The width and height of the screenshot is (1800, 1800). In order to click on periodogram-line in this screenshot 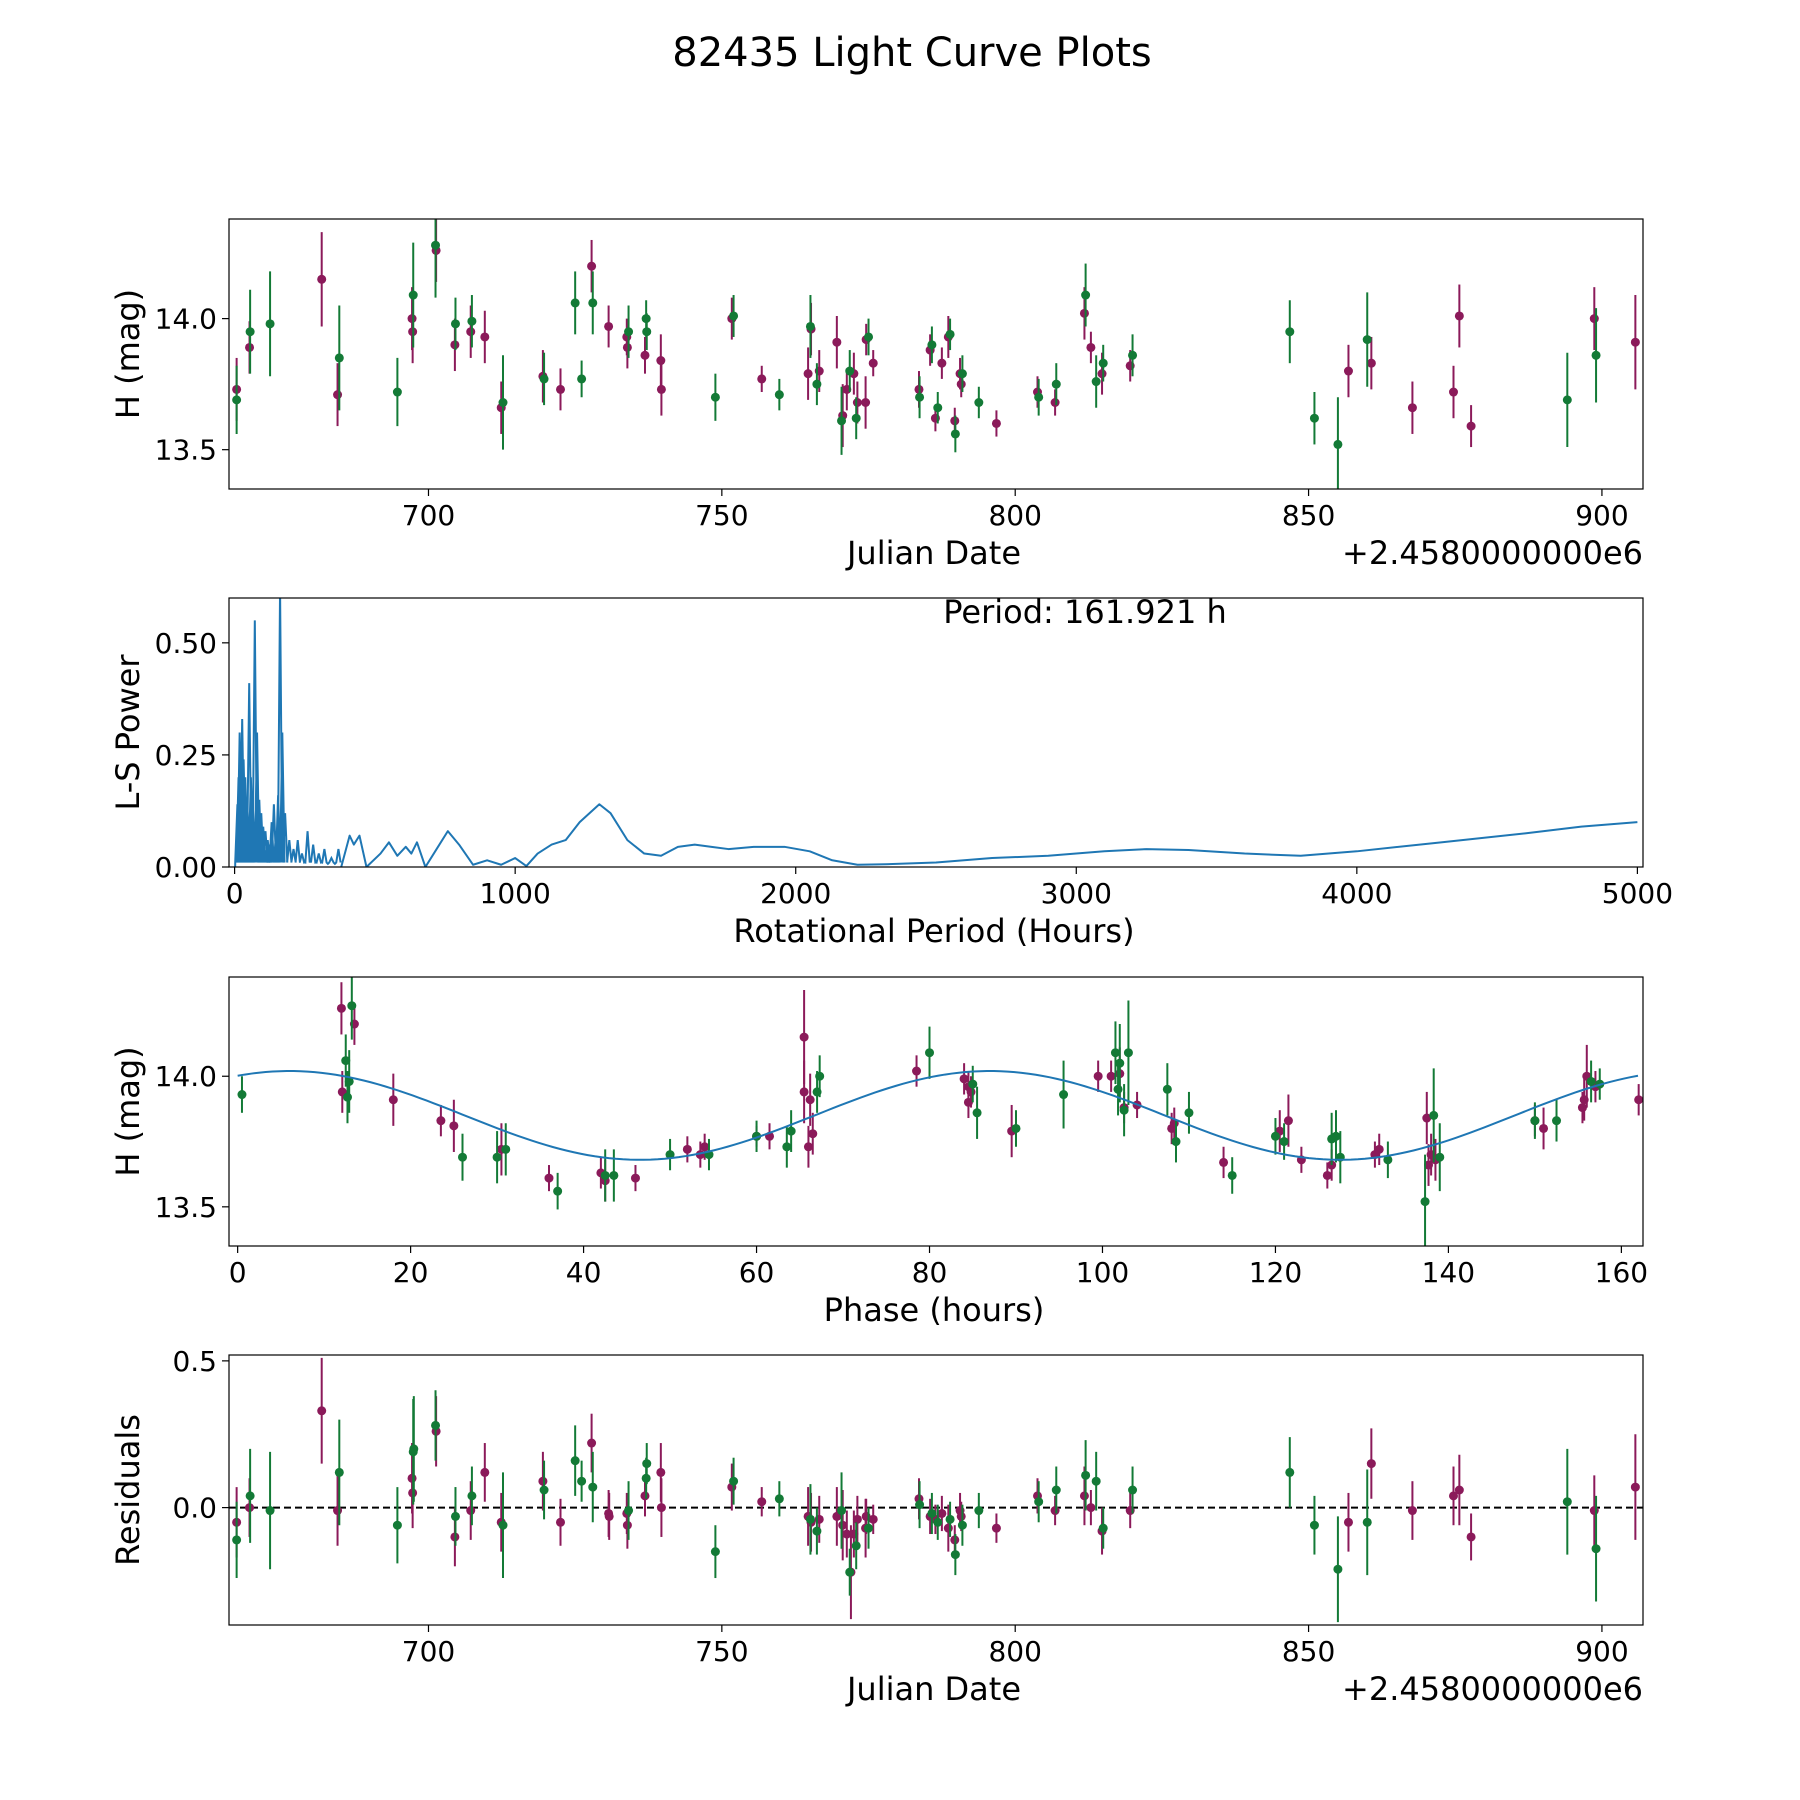, I will do `click(989, 835)`.